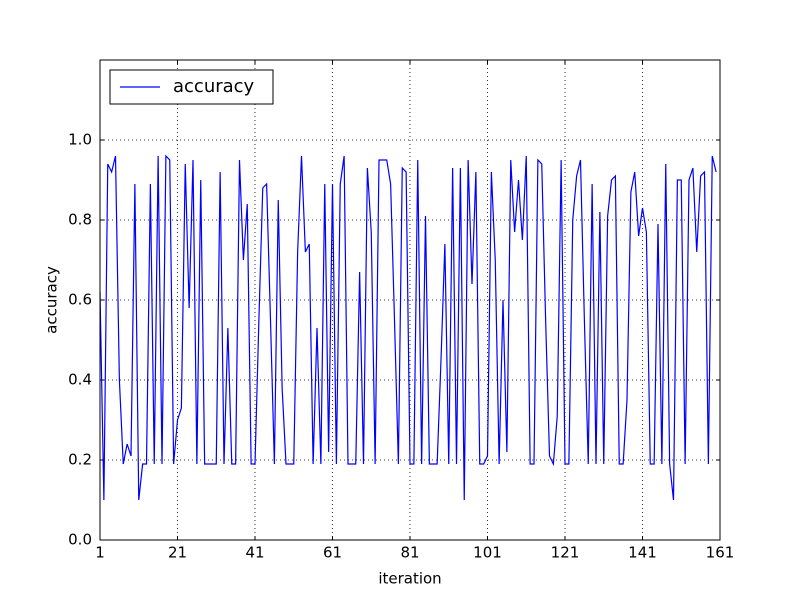  Describe the element at coordinates (80, 540) in the screenshot. I see `y-tick-label: 0.0` at that location.